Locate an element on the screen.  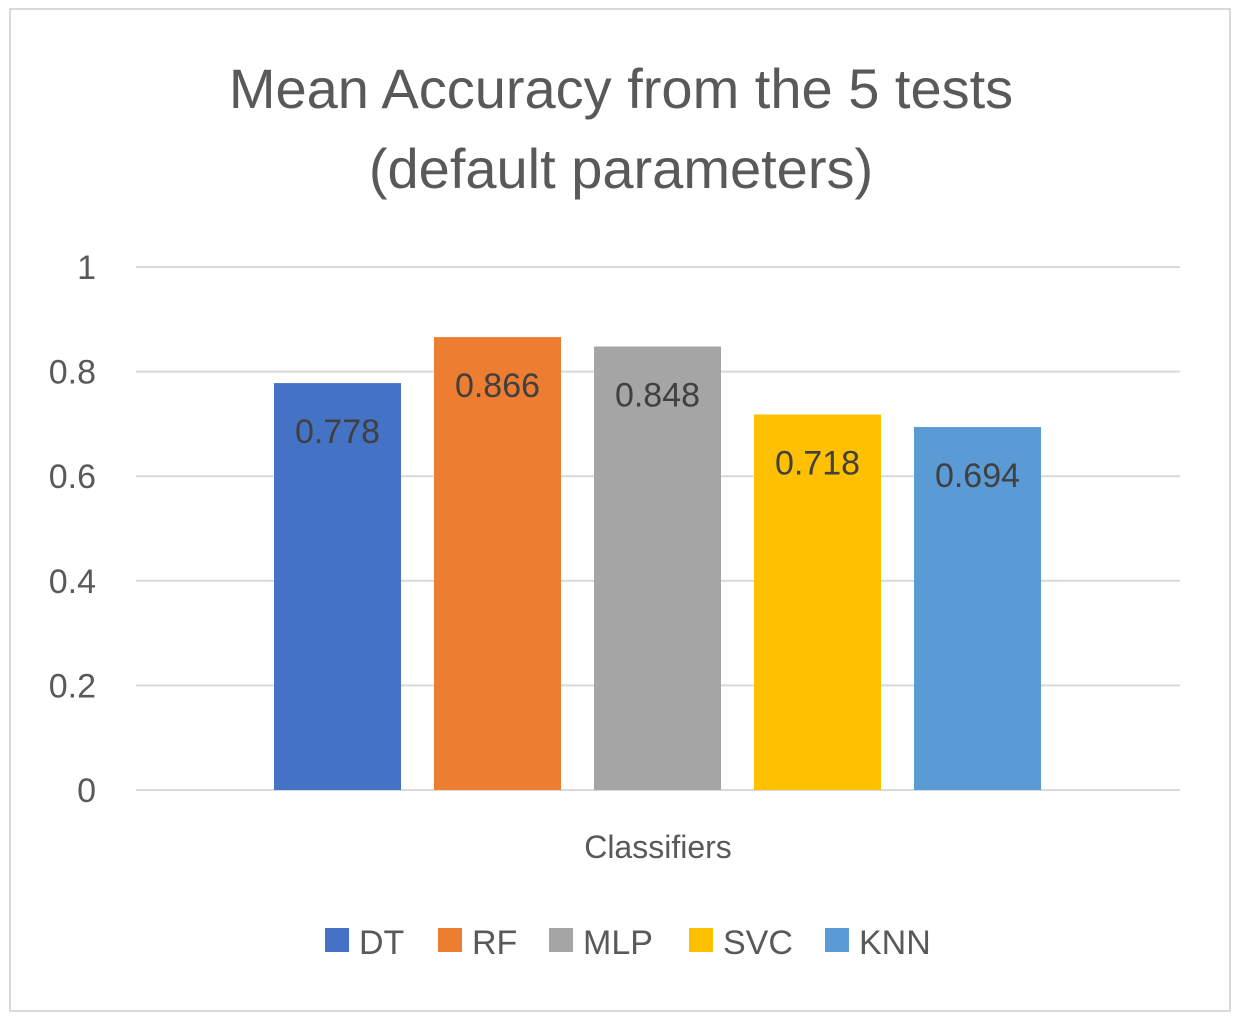
chart-subtitle: (default parameters) is located at coordinates (621, 168).